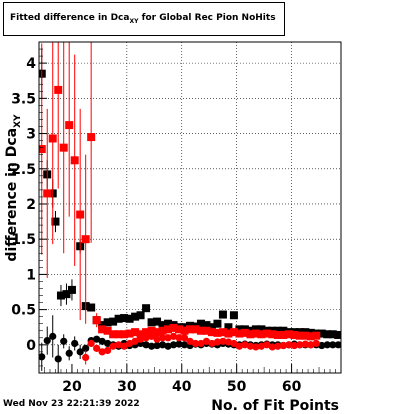 The height and width of the screenshot is (414, 400). What do you see at coordinates (31, 205) in the screenshot?
I see `y-tick-label: 2` at bounding box center [31, 205].